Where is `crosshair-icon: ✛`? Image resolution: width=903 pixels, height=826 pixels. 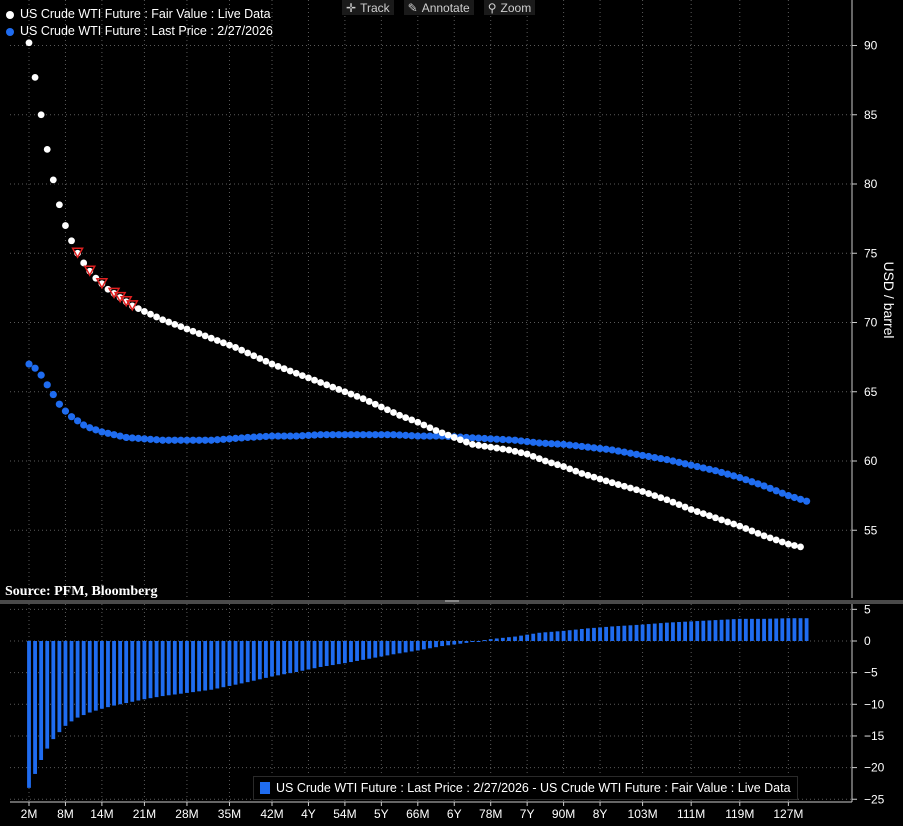 crosshair-icon: ✛ is located at coordinates (351, 7).